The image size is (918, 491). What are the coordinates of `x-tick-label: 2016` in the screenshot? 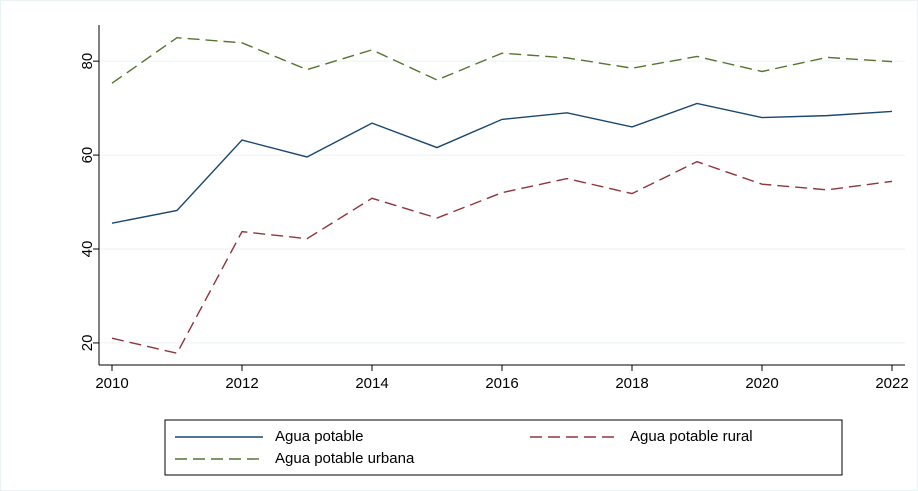 It's located at (501, 383).